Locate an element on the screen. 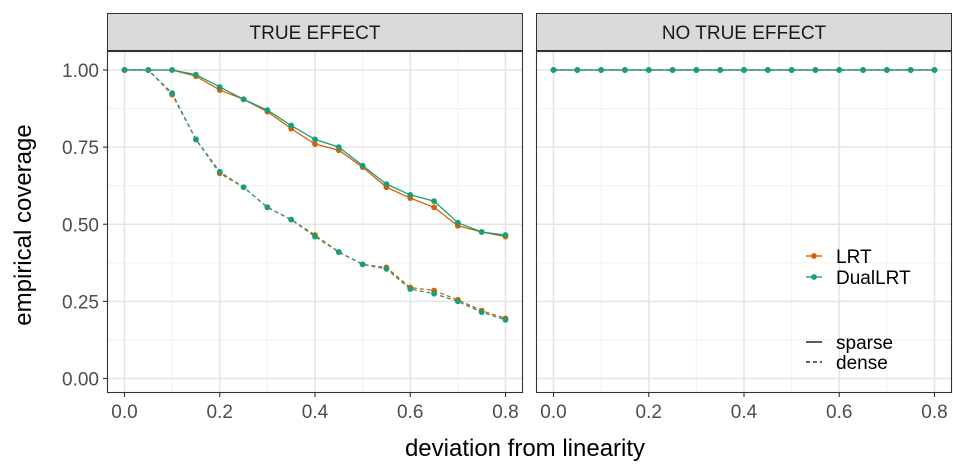 The width and height of the screenshot is (953, 468). legend-item-DualLRT: DualLRT is located at coordinates (858, 278).